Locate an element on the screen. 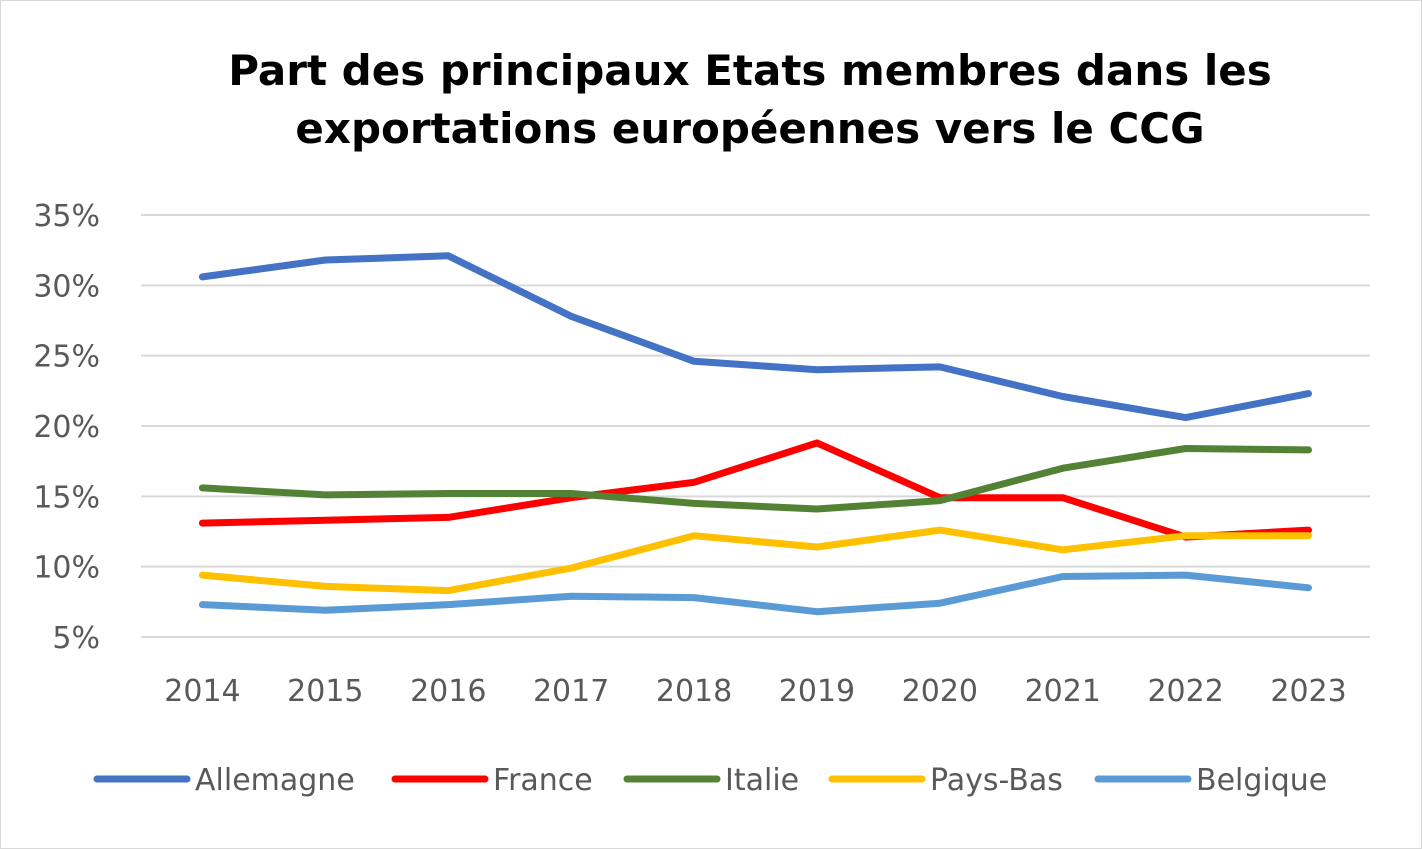 The height and width of the screenshot is (849, 1422). y-tick-label: 10% is located at coordinates (66, 568).